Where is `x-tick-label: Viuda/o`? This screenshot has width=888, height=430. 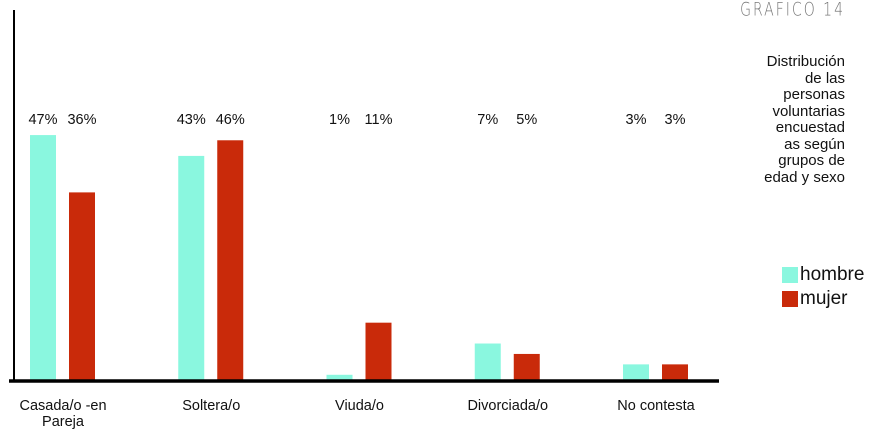 x-tick-label: Viuda/o is located at coordinates (359, 406).